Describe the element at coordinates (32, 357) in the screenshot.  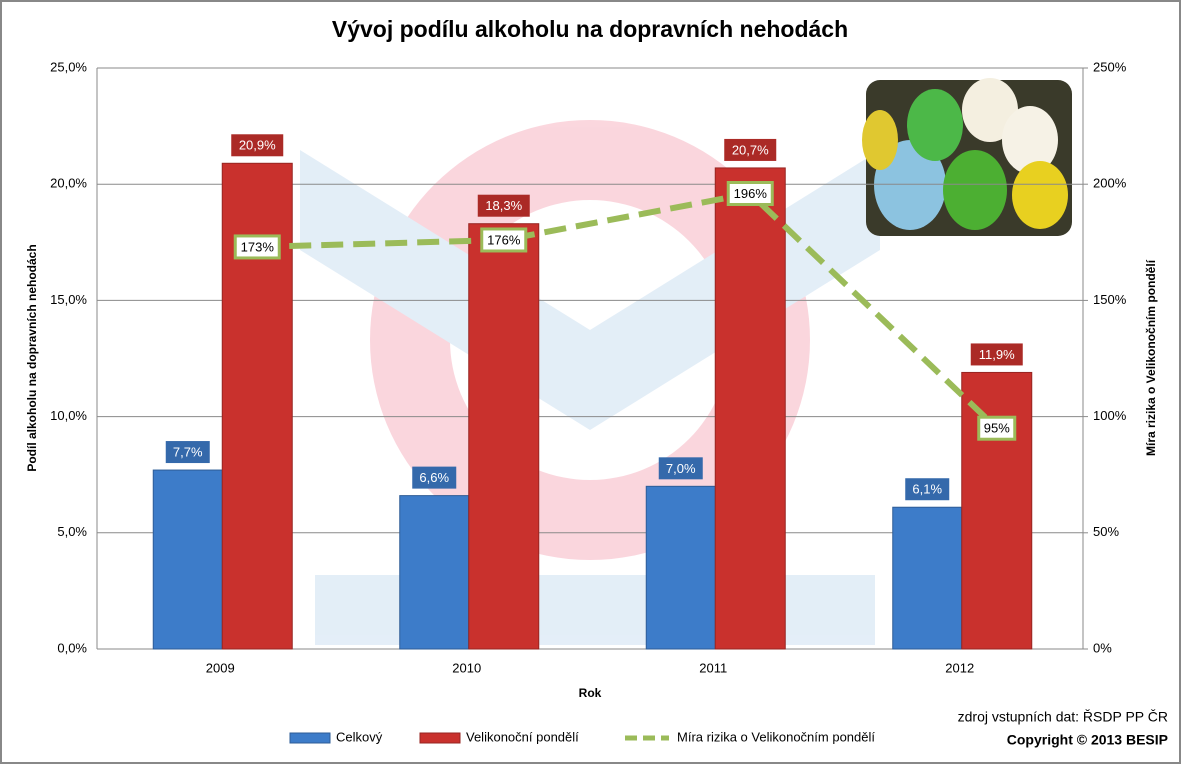
I see `y-axis-label: Podíl alkoholu na dopravních nehodách` at that location.